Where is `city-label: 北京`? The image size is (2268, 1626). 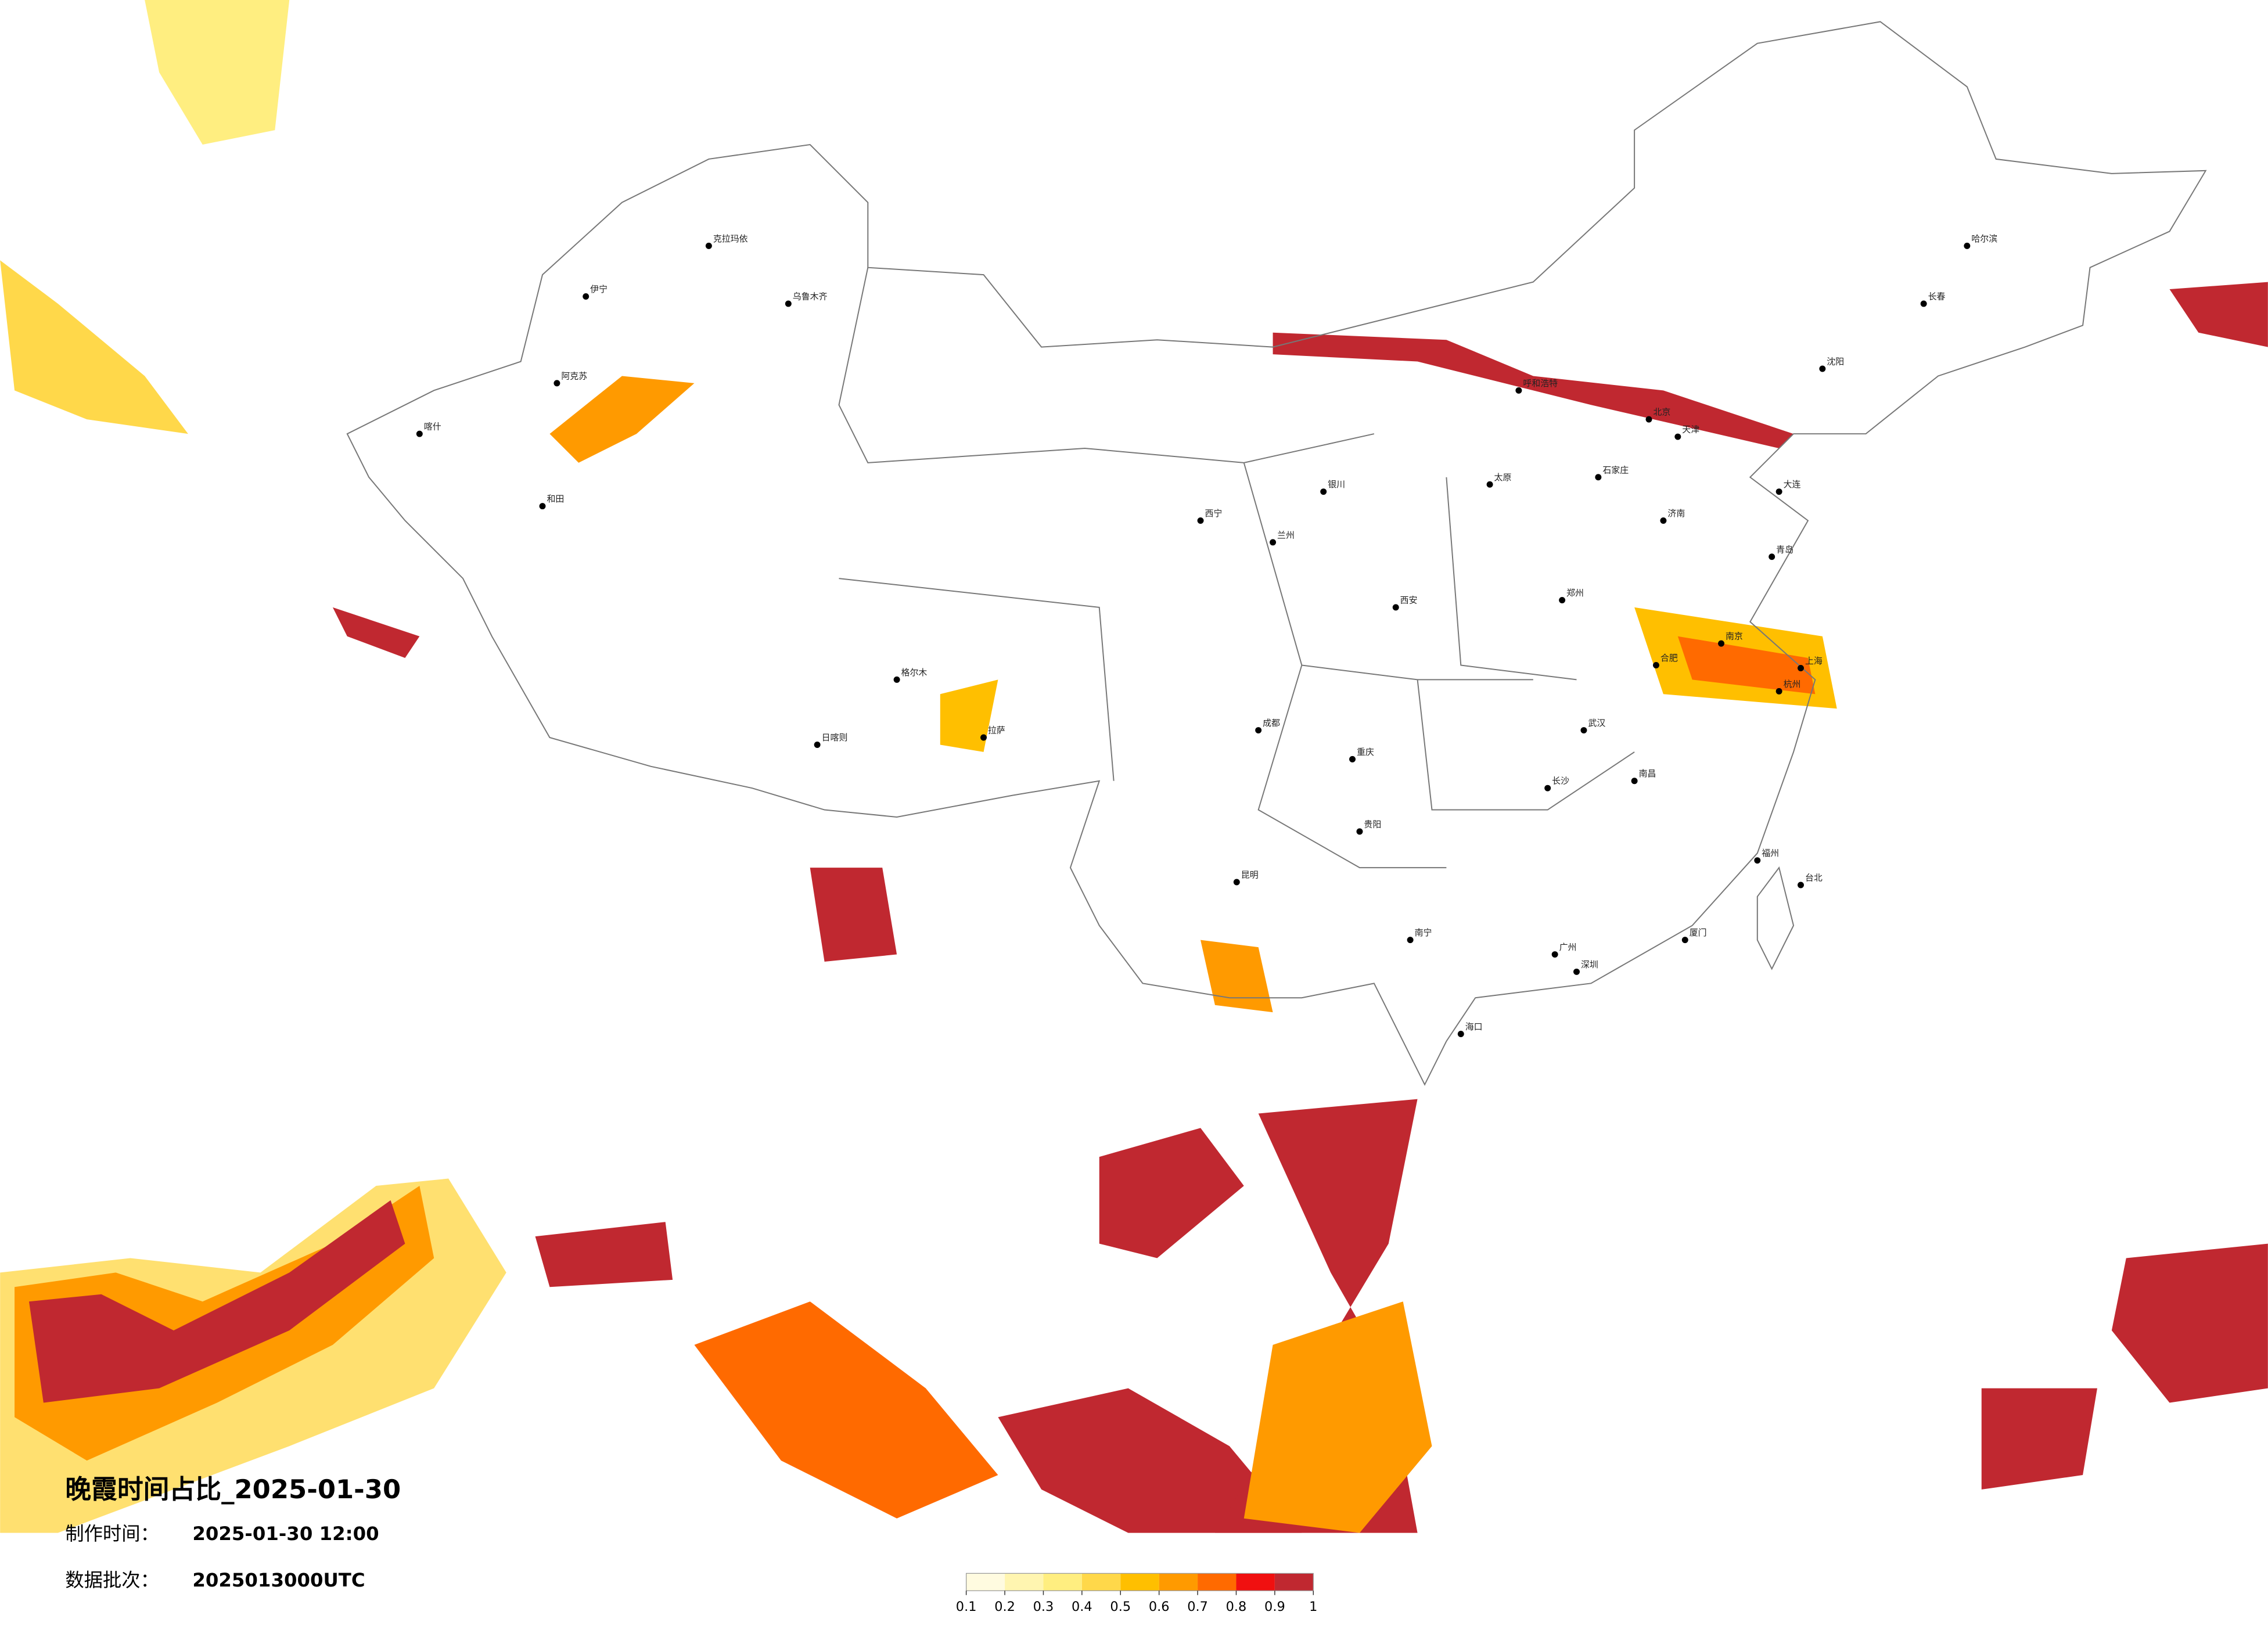 city-label: 北京 is located at coordinates (1661, 412).